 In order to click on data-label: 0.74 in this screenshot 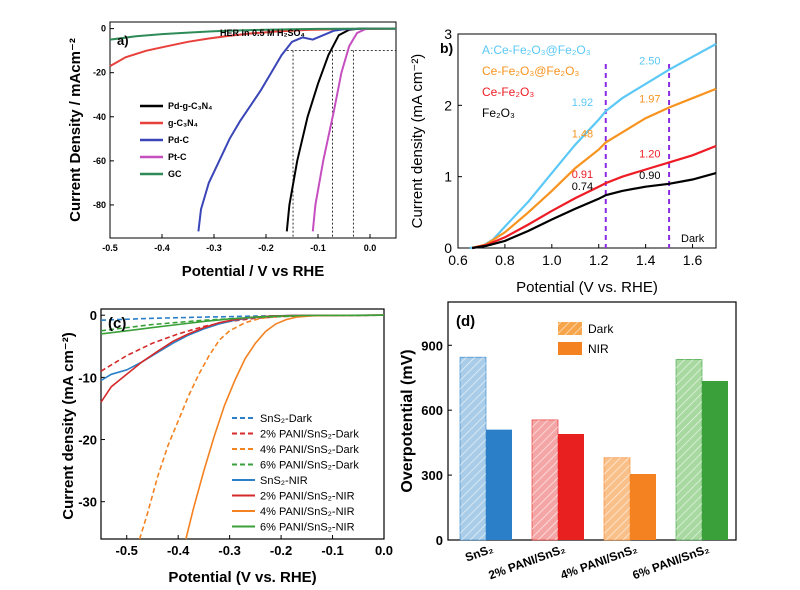, I will do `click(582, 187)`.